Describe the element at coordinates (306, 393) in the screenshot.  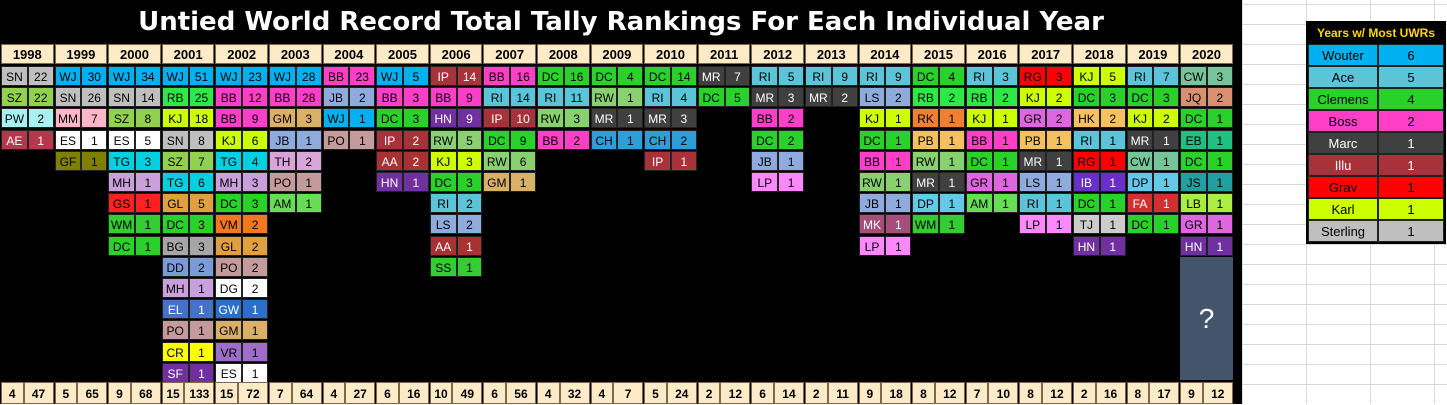
I see `year-total-count: 64` at that location.